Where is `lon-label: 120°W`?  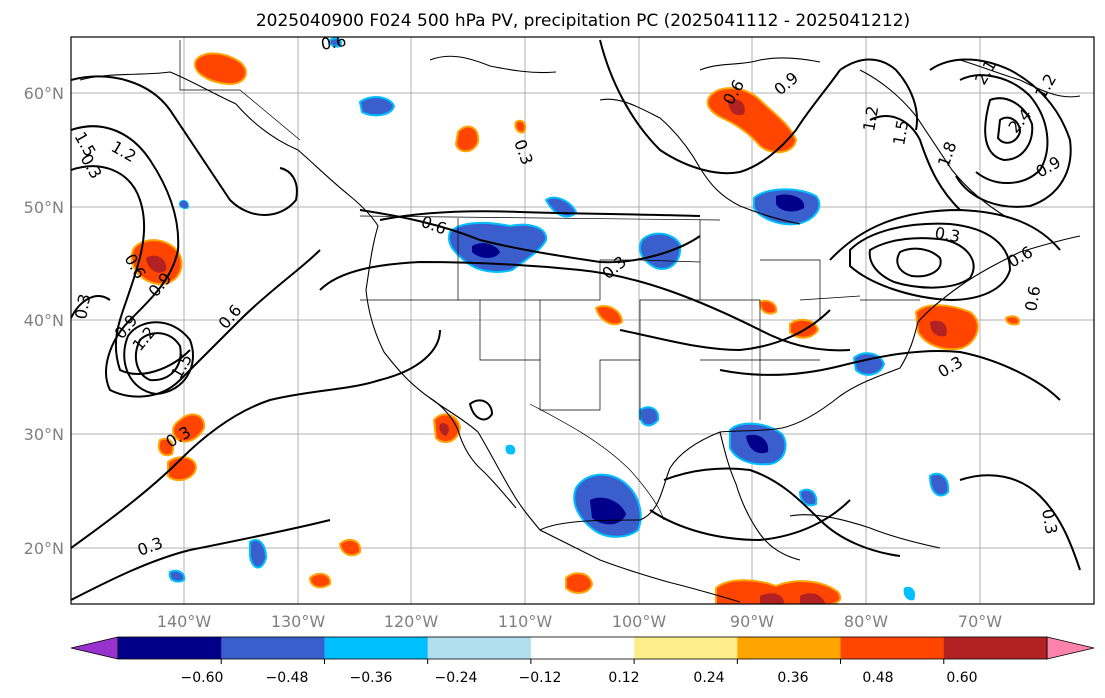 lon-label: 120°W is located at coordinates (411, 621).